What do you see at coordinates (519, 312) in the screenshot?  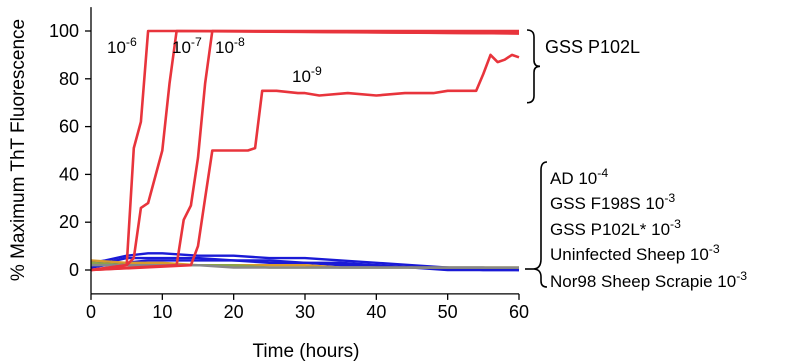 I see `x-tick-label: 60` at bounding box center [519, 312].